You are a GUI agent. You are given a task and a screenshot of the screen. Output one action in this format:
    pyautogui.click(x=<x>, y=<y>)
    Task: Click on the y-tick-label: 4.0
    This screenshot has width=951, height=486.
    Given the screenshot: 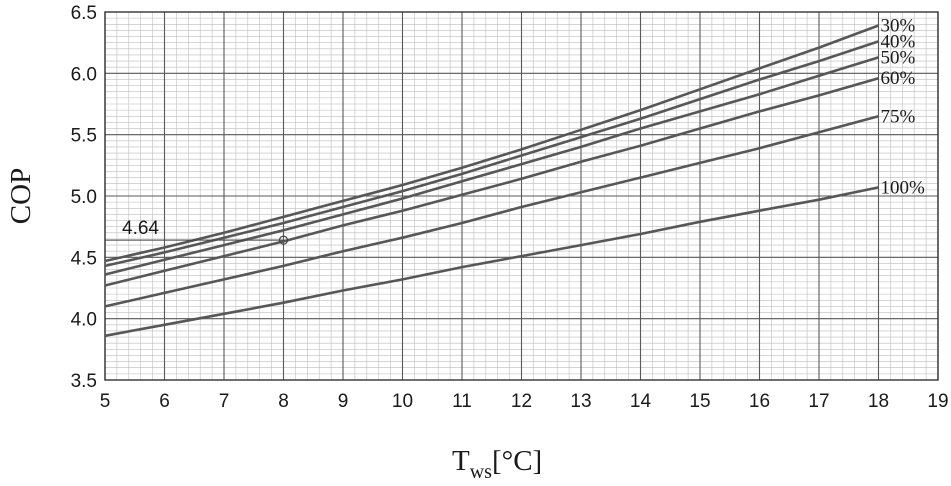 What is the action you would take?
    pyautogui.click(x=84, y=320)
    